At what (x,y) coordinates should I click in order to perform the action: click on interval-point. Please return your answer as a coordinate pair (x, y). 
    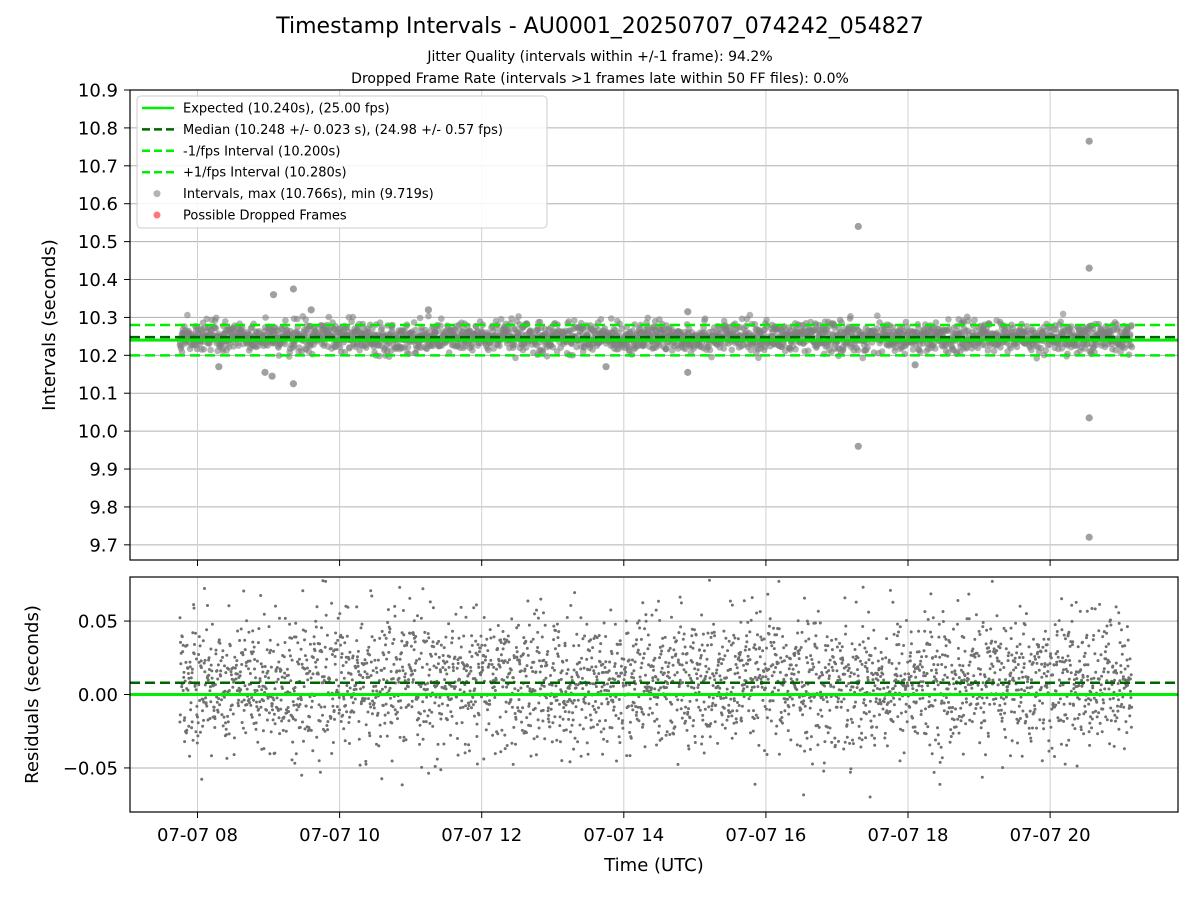
    Looking at the image, I should click on (783, 345).